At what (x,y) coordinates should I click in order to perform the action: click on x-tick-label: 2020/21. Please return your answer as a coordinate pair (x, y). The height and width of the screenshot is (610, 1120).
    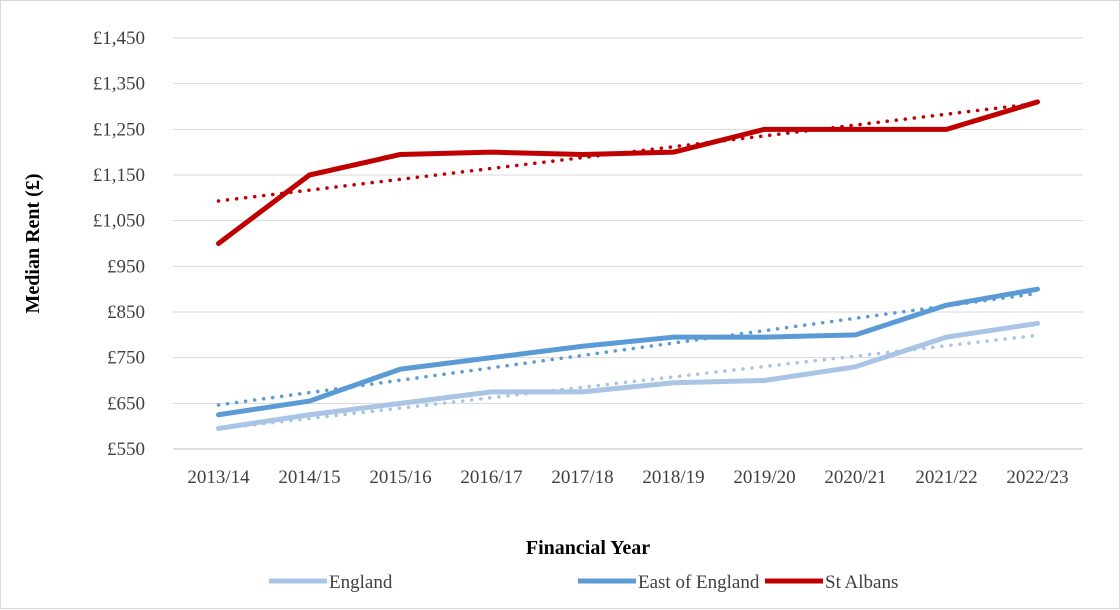
    Looking at the image, I should click on (855, 477).